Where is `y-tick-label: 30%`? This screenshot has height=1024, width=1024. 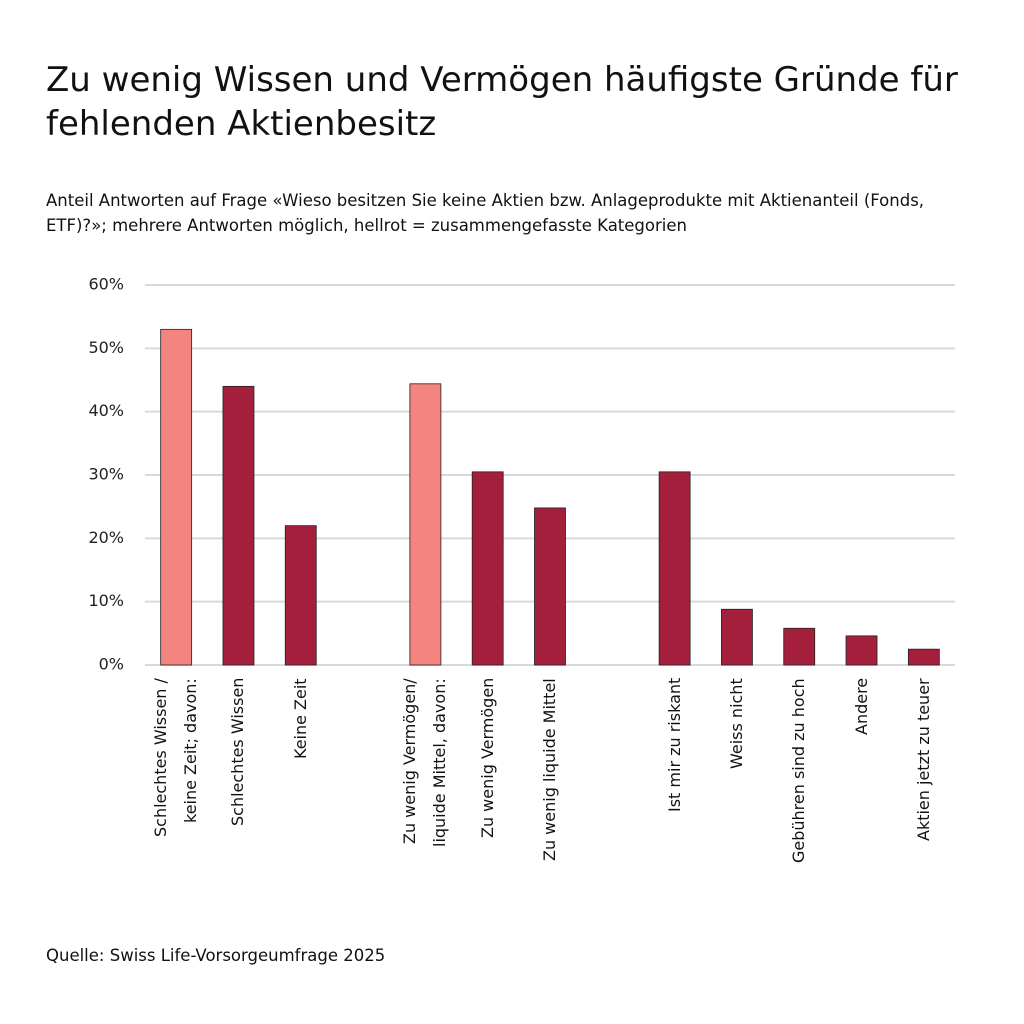
y-tick-label: 30% is located at coordinates (106, 474).